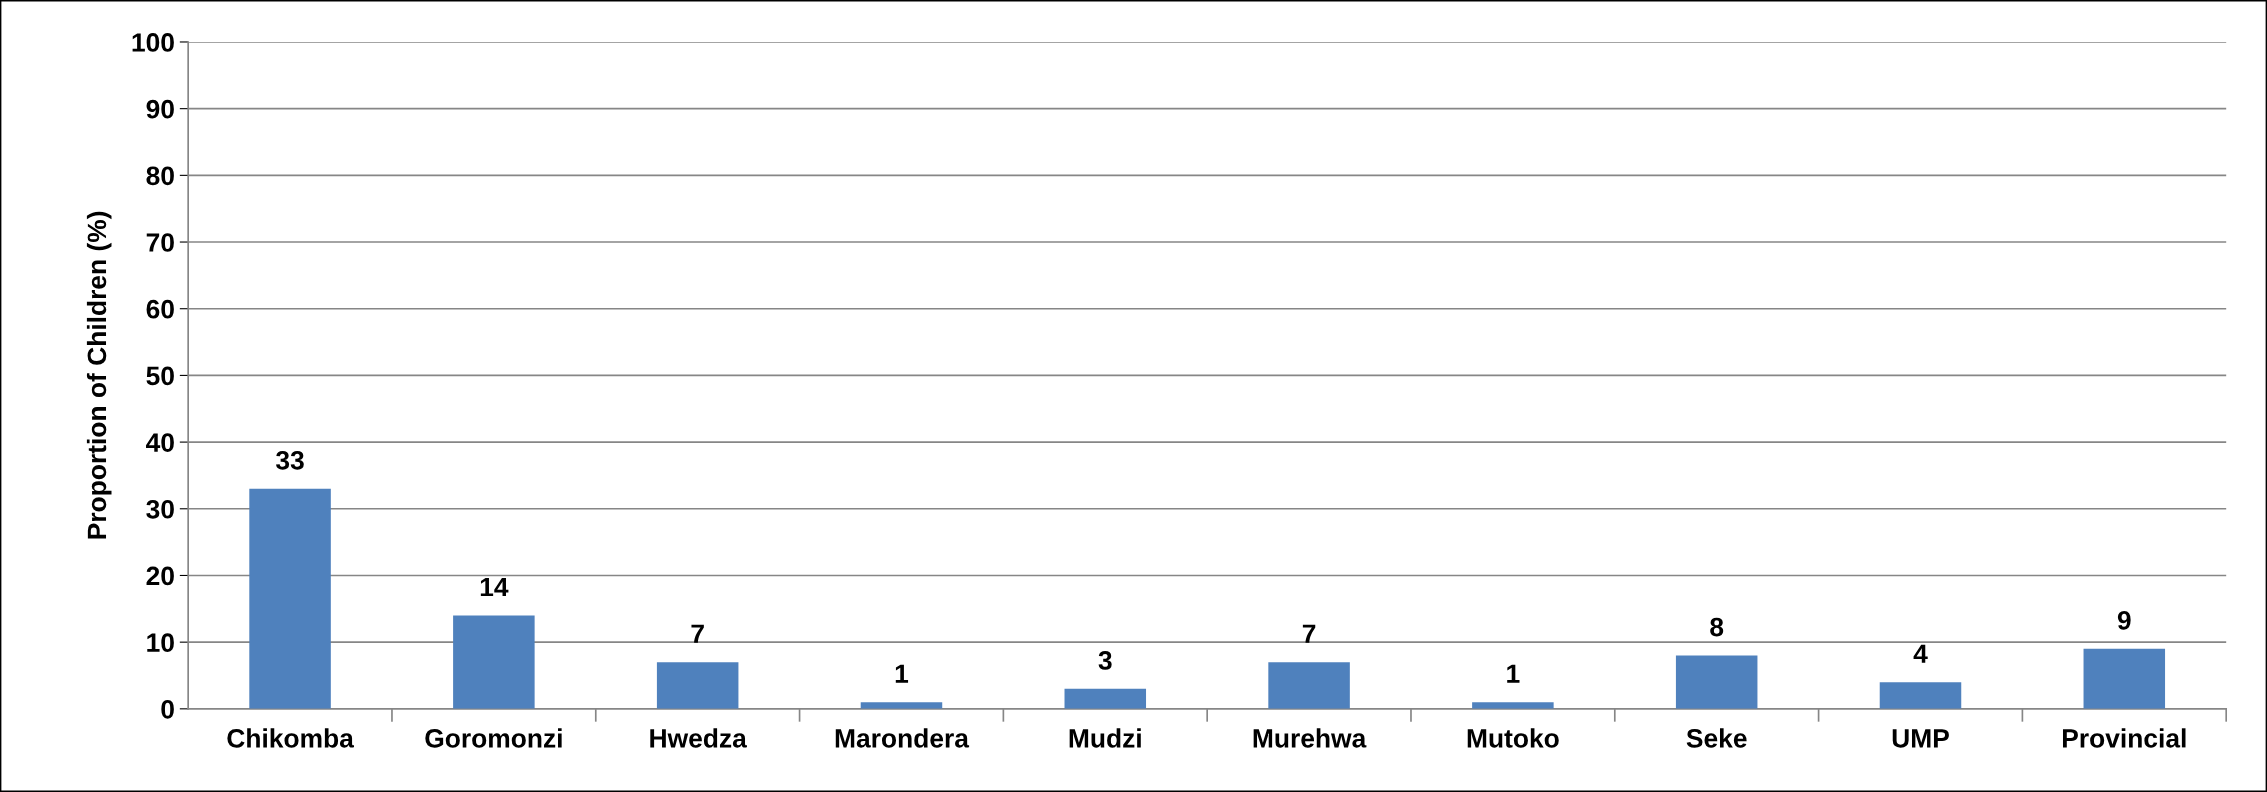 This screenshot has width=2267, height=792. Describe the element at coordinates (1310, 738) in the screenshot. I see `x-tick-label: Murehwa` at that location.